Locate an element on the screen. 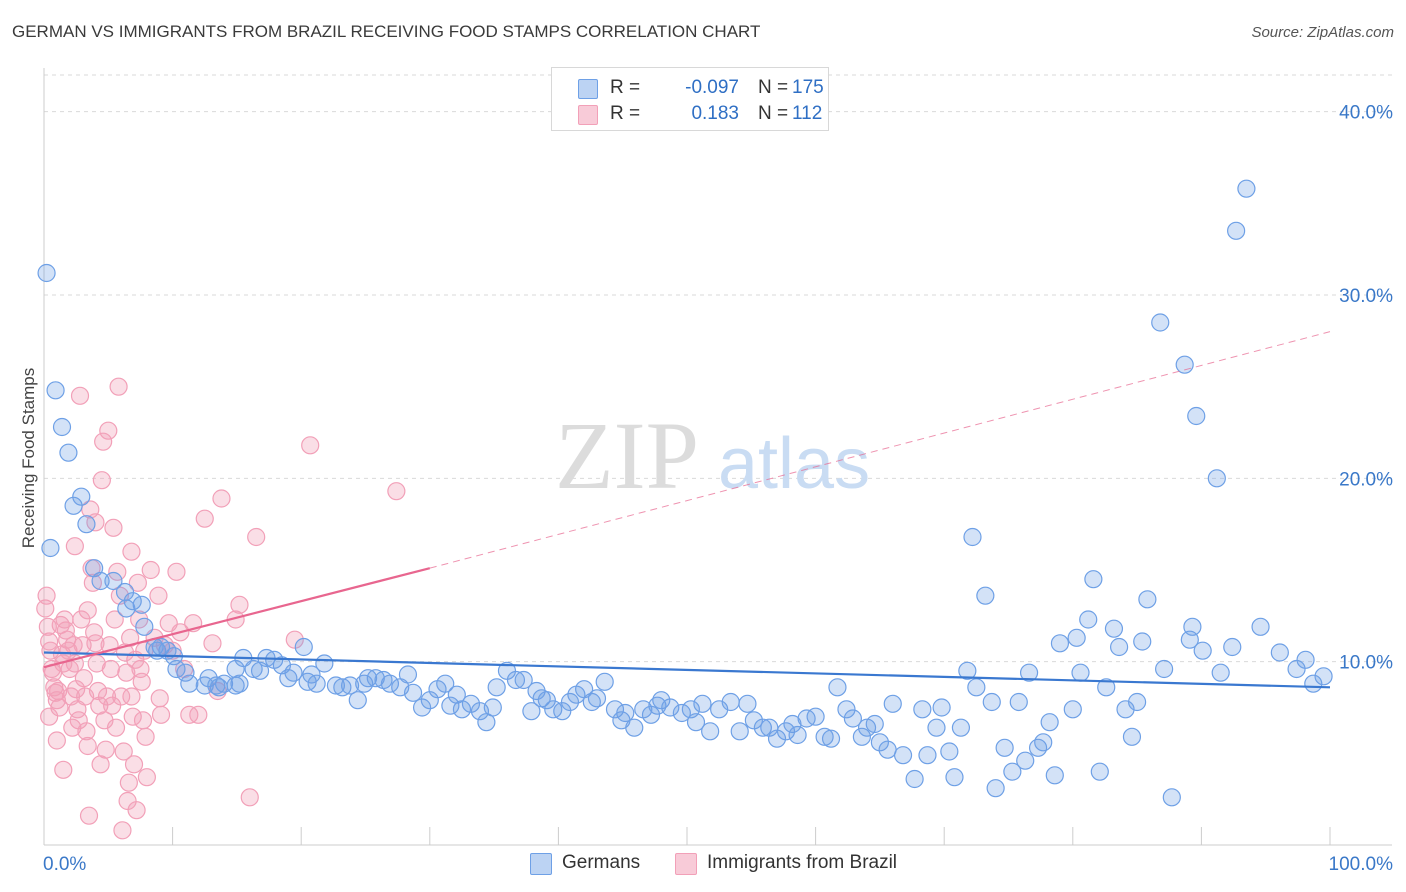 The image size is (1406, 892). legend-r-value: -0.097 is located at coordinates (712, 87).